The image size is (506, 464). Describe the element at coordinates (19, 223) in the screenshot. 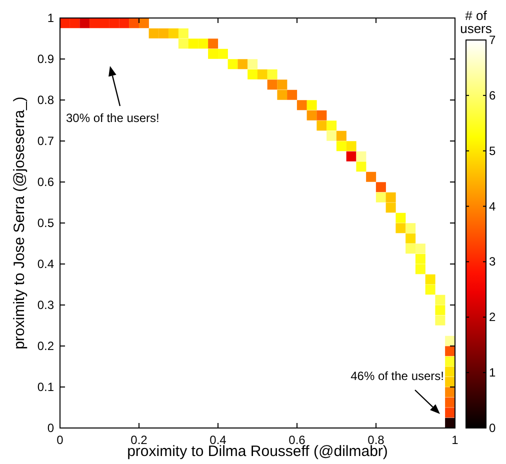

I see `y-axis-title: proximity to Jose Serra (@joseserra_)` at that location.